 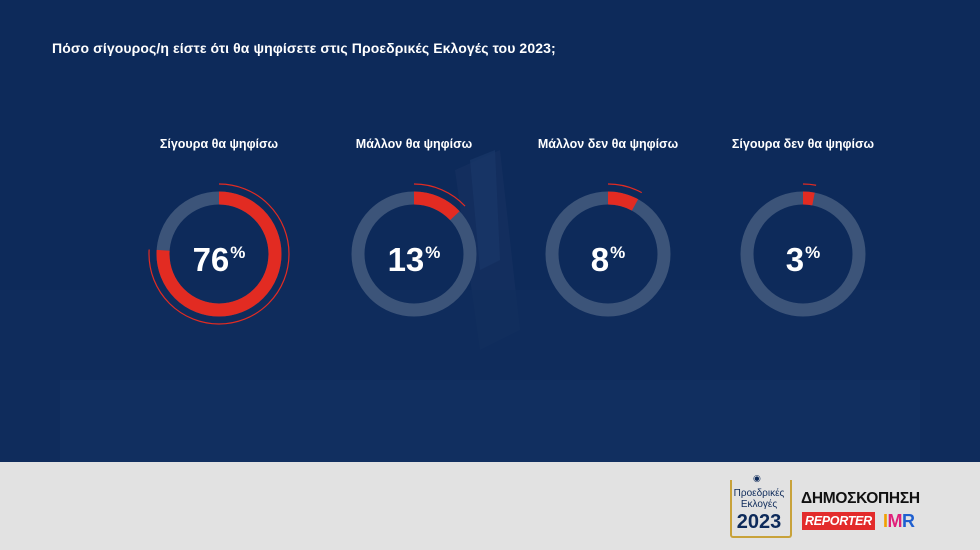 What do you see at coordinates (414, 144) in the screenshot?
I see `donut-label-2: Μάλλον θα ψηφίσω` at bounding box center [414, 144].